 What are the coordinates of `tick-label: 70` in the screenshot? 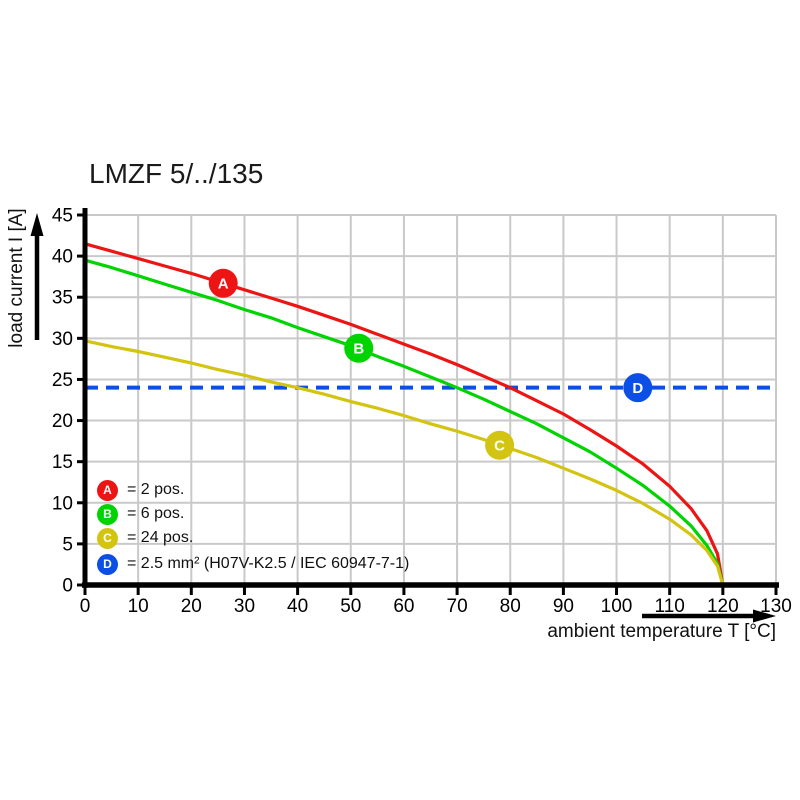 It's located at (457, 606).